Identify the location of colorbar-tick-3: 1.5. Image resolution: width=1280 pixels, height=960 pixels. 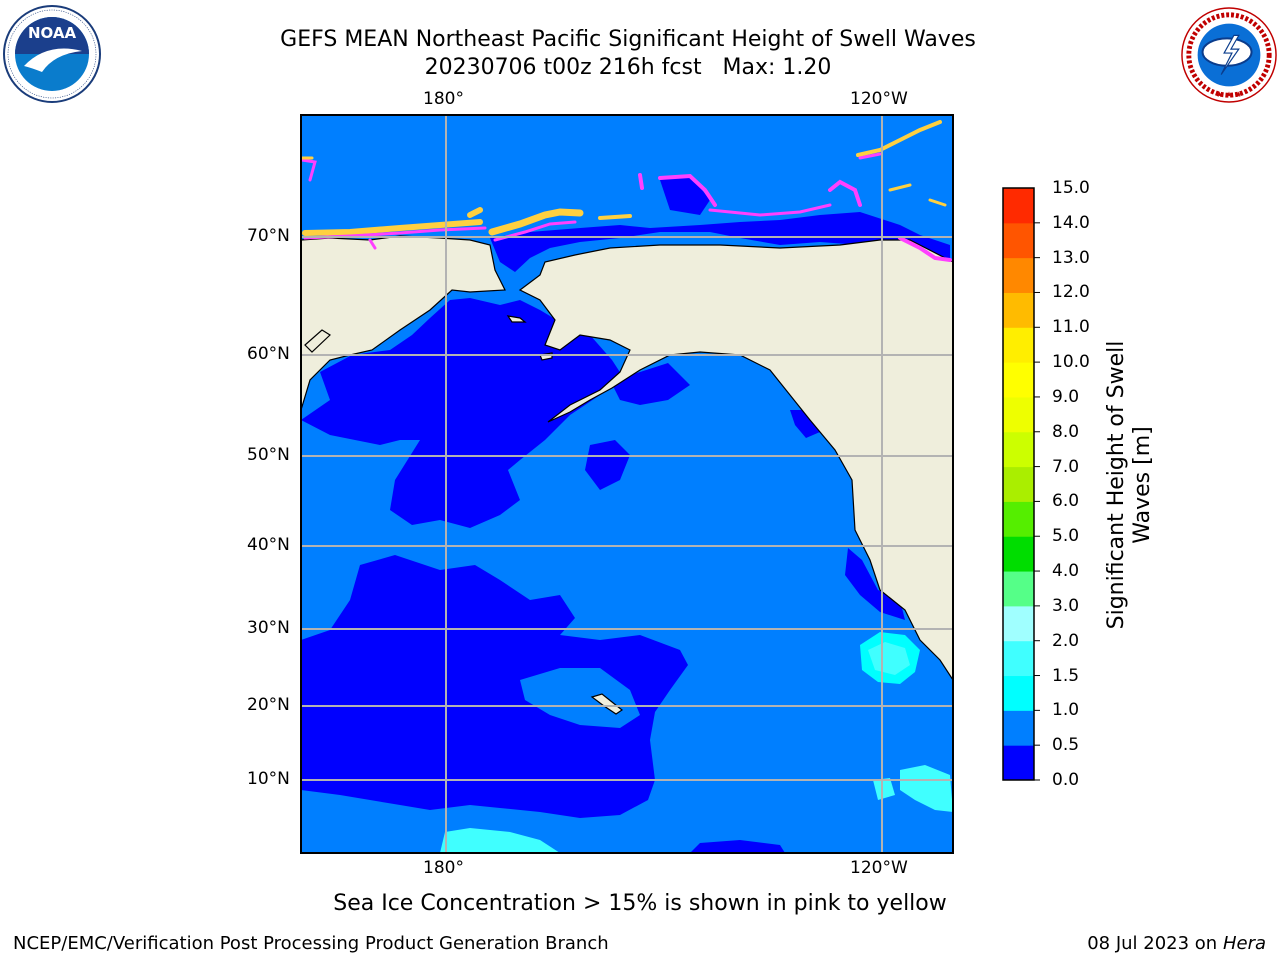
(1066, 675).